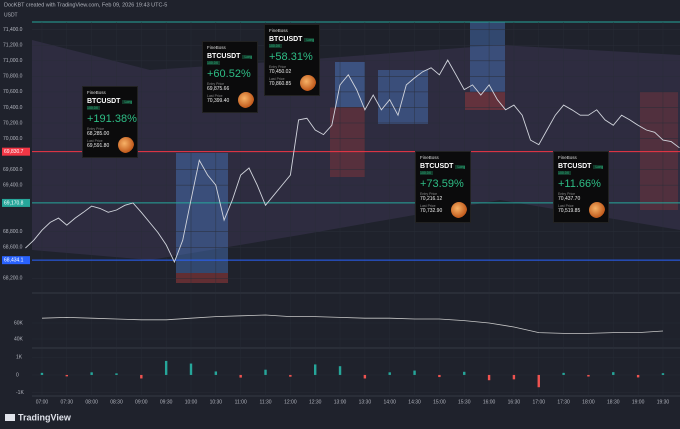  Describe the element at coordinates (67, 402) in the screenshot. I see `x-tick-label: 07:30` at that location.